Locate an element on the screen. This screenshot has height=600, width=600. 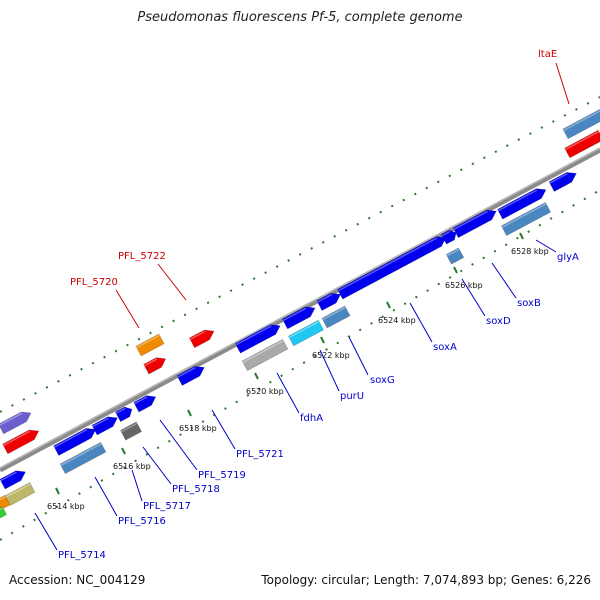
gene-label: glyA is located at coordinates (568, 257).